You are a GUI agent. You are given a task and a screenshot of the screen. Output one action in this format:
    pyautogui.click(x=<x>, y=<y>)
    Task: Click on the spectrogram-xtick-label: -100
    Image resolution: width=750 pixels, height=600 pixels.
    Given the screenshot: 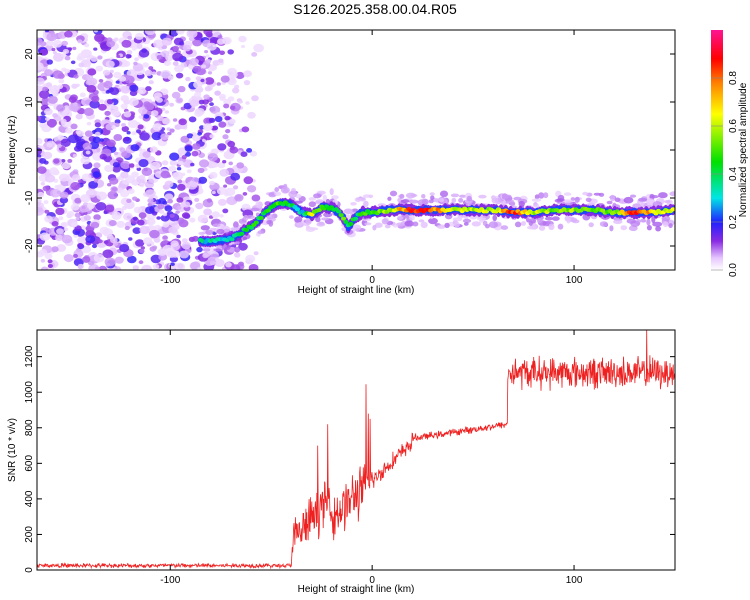 What is the action you would take?
    pyautogui.click(x=170, y=280)
    